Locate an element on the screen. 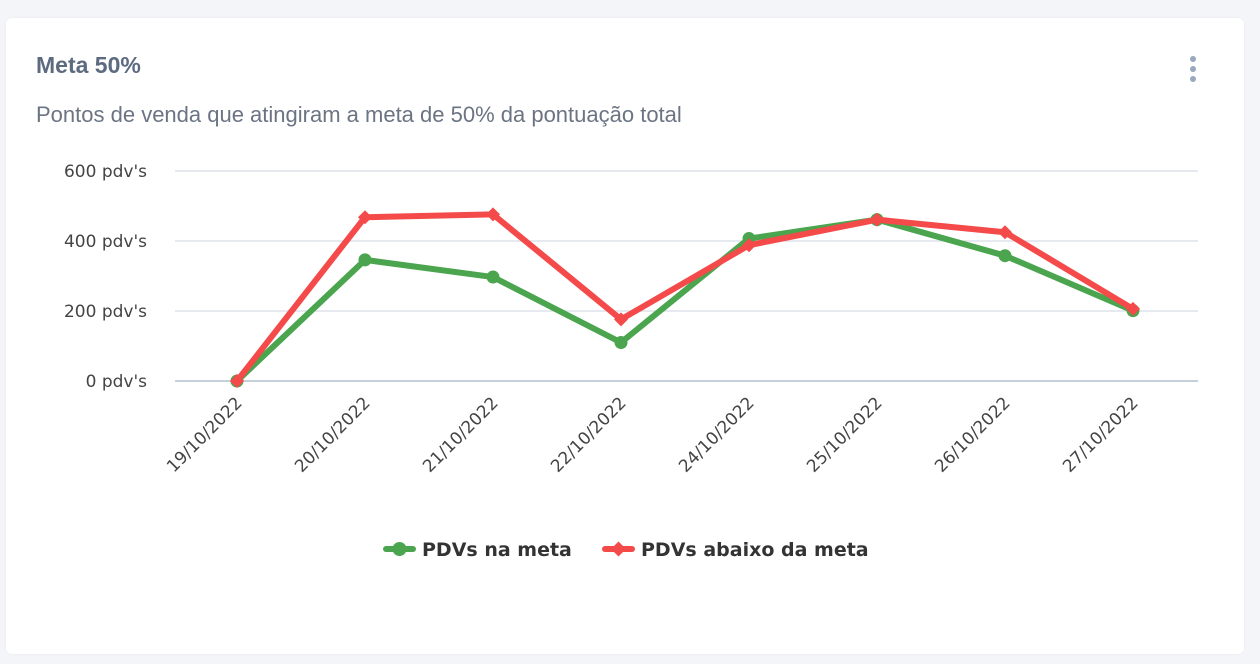 The height and width of the screenshot is (664, 1260). x-tick-label: 26/10/2022 is located at coordinates (972, 434).